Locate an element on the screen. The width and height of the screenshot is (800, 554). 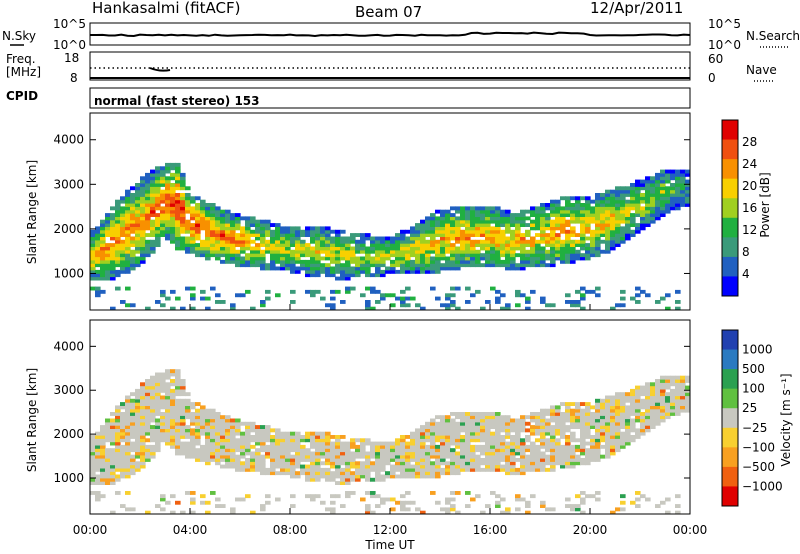
nsky-tick-bottom-left: 10^0 is located at coordinates (69, 45).